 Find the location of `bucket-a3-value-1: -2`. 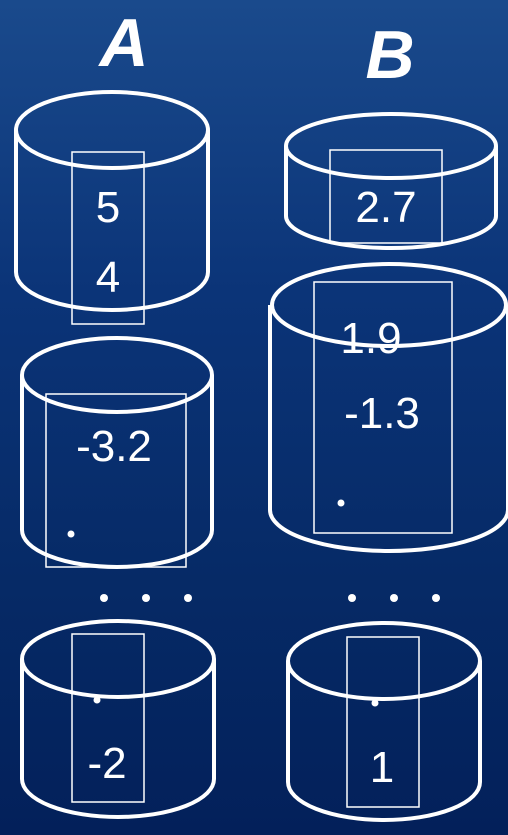

bucket-a3-value-1: -2 is located at coordinates (106, 763).